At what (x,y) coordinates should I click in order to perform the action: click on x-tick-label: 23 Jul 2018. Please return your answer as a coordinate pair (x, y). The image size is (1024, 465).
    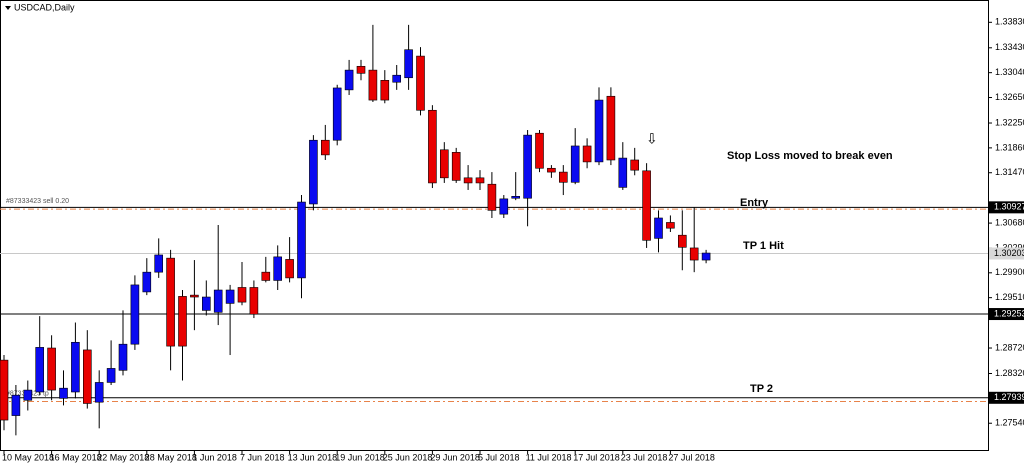
    Looking at the image, I should click on (644, 457).